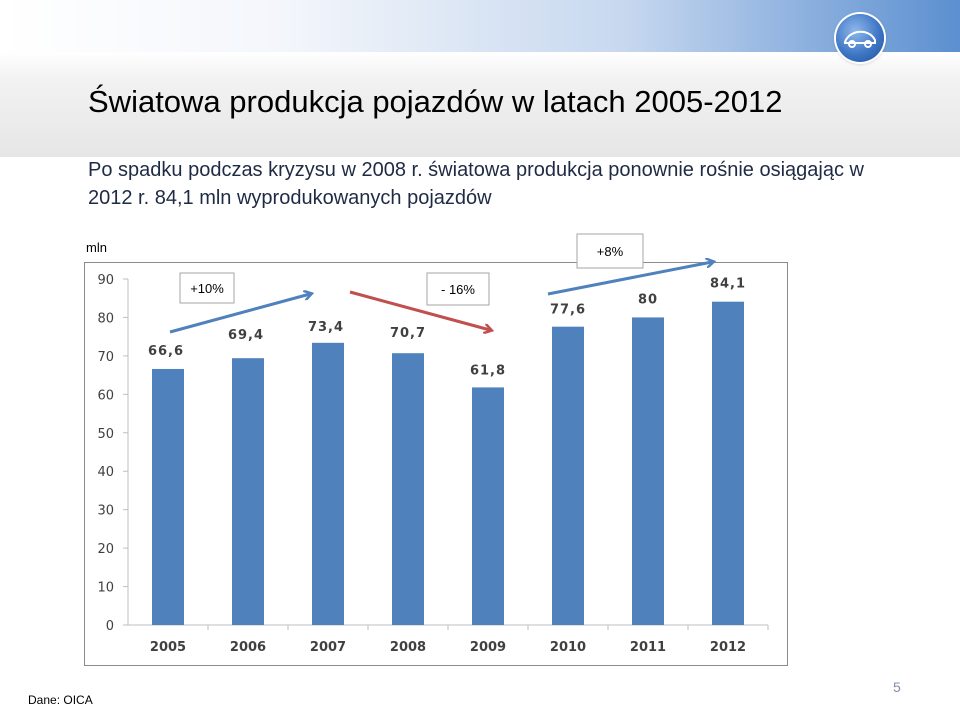  Describe the element at coordinates (246, 335) in the screenshot. I see `value-label: 69,4` at that location.